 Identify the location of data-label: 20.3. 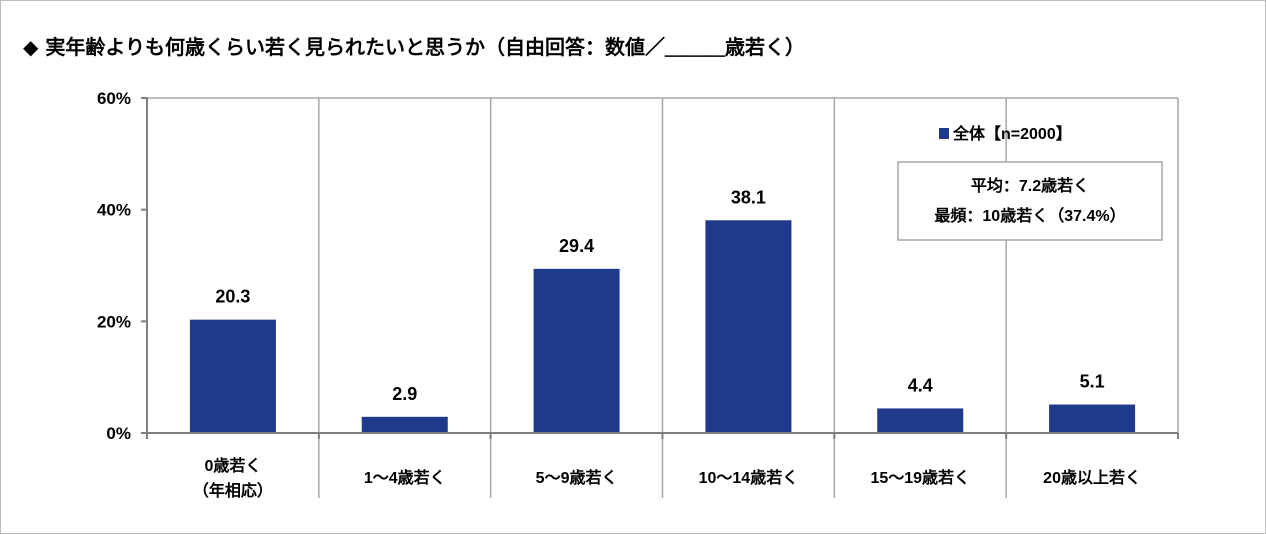
(232, 297).